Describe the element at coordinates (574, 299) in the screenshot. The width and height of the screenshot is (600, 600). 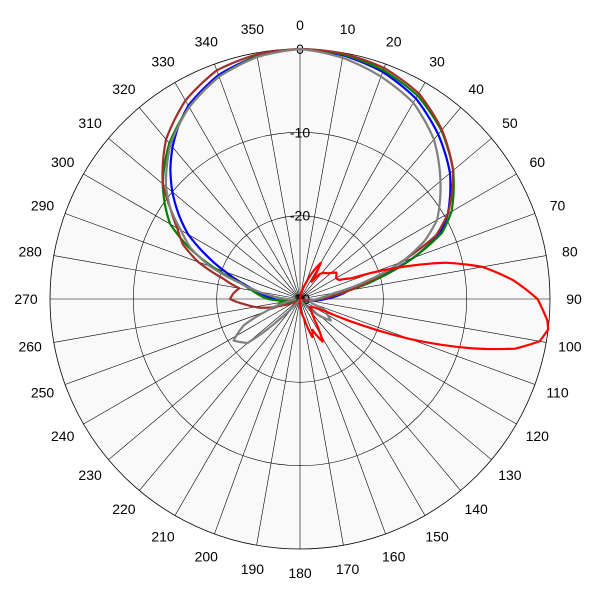
I see `angle-label-90: 90` at that location.